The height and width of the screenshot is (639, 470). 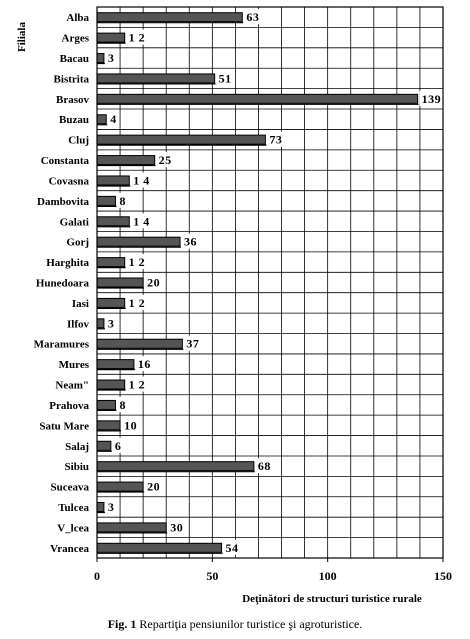 What do you see at coordinates (63, 202) in the screenshot?
I see `category-label: Dambovita` at bounding box center [63, 202].